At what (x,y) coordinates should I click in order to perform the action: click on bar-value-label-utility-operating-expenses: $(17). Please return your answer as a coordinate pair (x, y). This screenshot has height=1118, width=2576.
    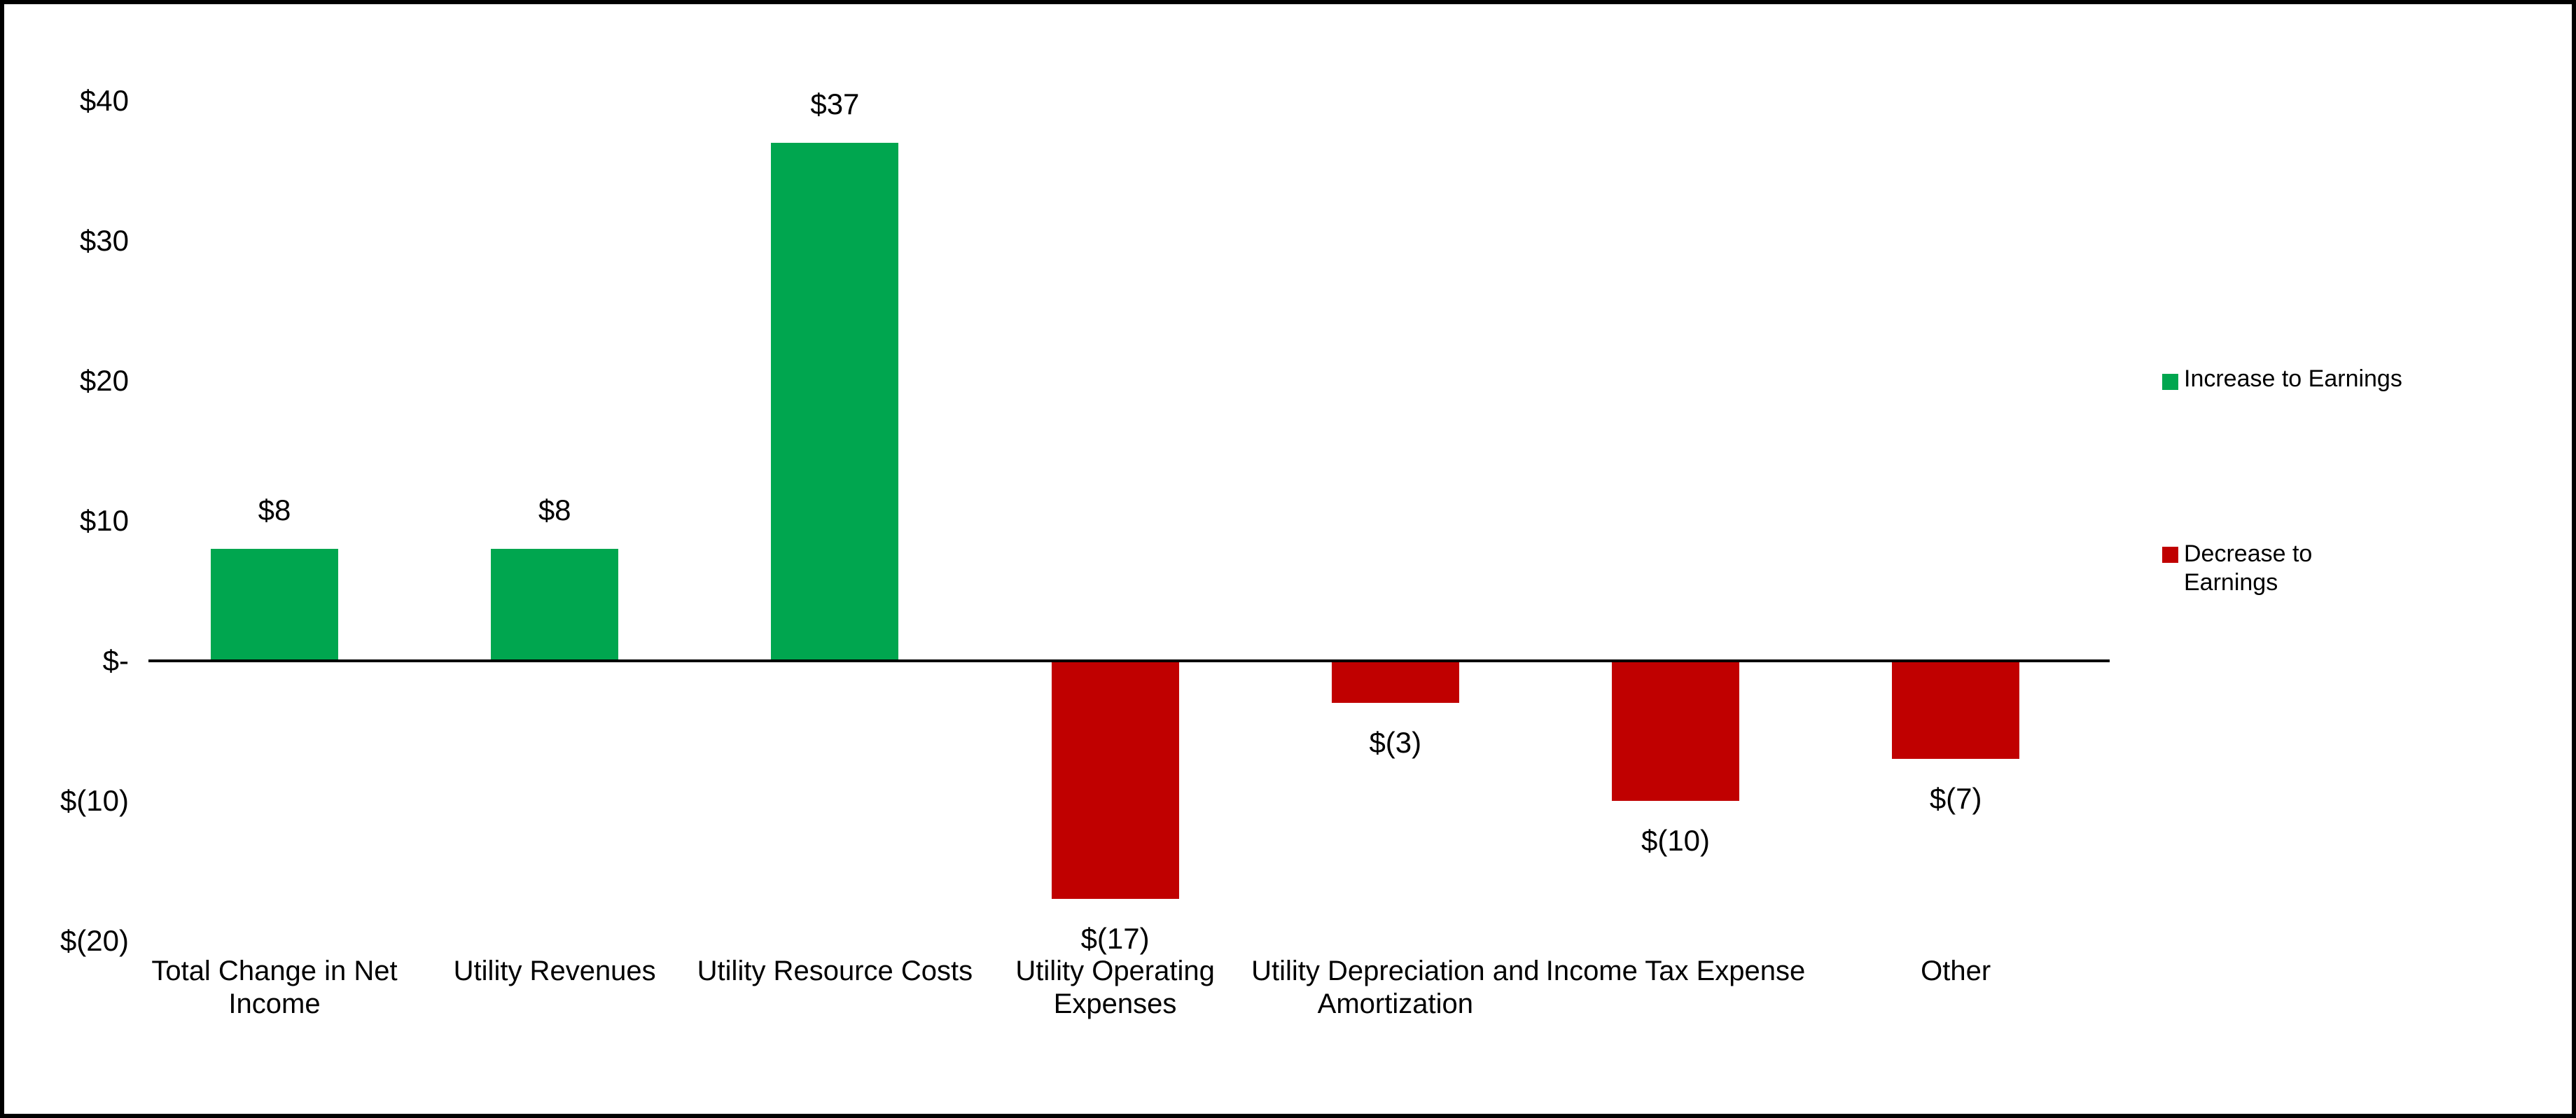
    Looking at the image, I should click on (1115, 938).